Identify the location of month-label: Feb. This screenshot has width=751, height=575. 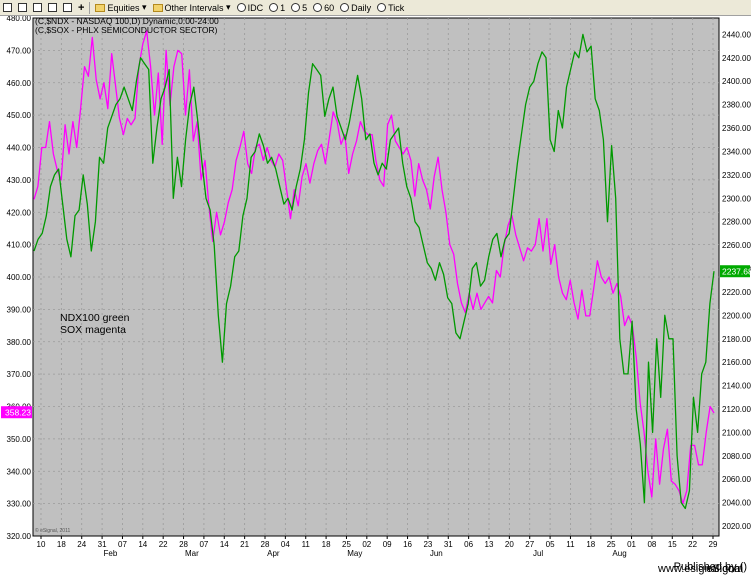
(111, 553).